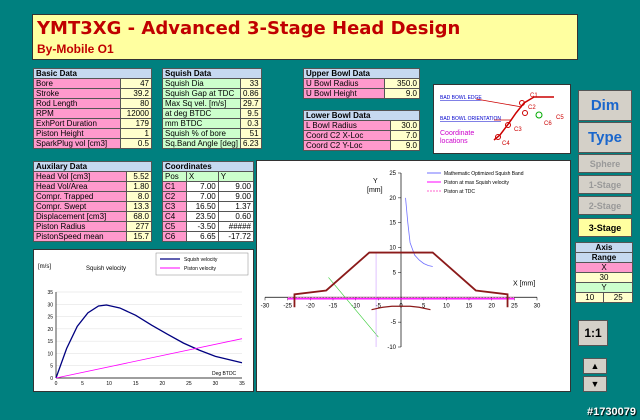 The width and height of the screenshot is (640, 420). Describe the element at coordinates (593, 333) in the screenshot. I see `ratio-1-1-button: 1:1` at that location.